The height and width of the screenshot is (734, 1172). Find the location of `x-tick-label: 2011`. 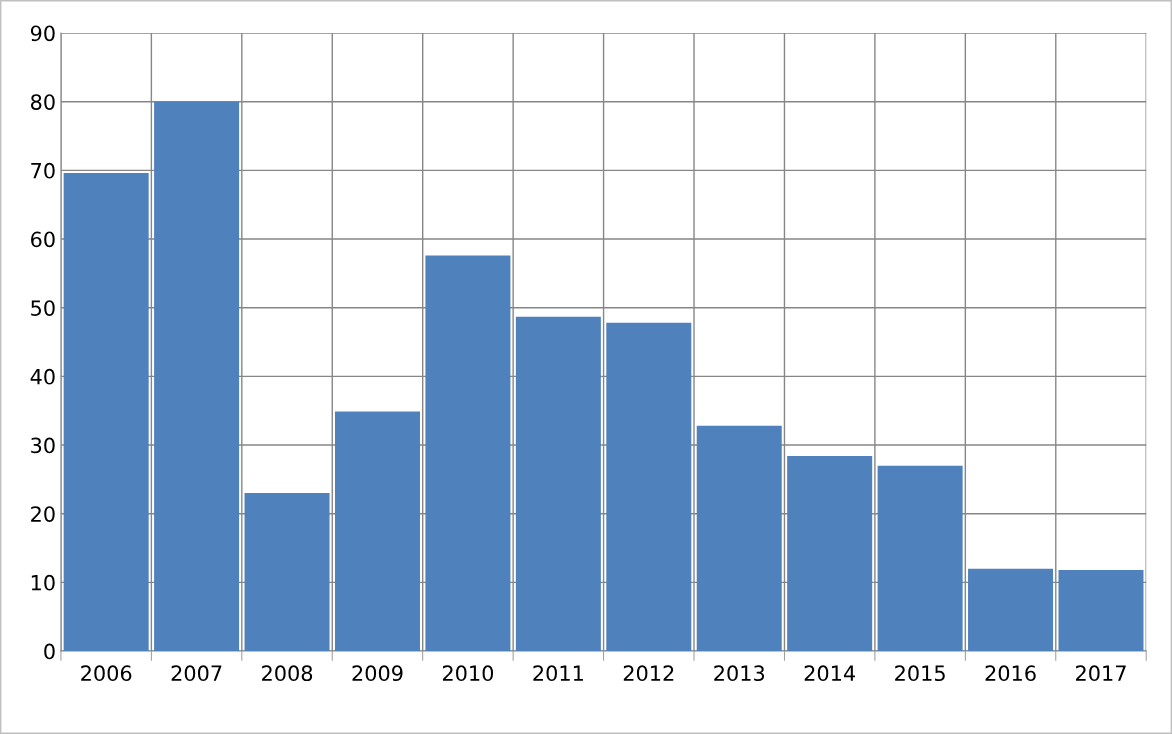

x-tick-label: 2011 is located at coordinates (558, 673).